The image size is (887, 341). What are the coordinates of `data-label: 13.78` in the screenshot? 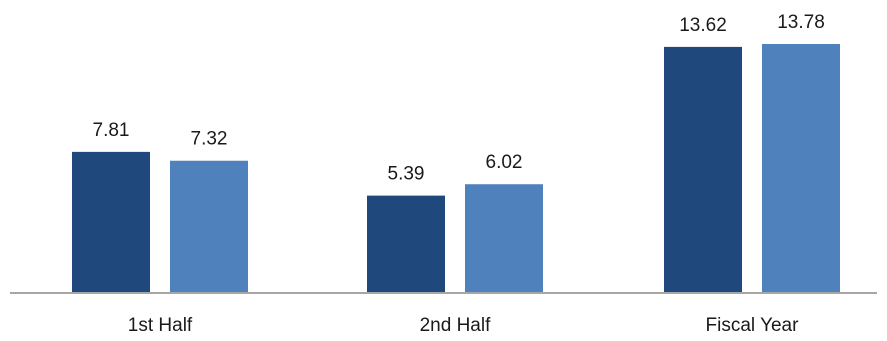 It's located at (801, 22).